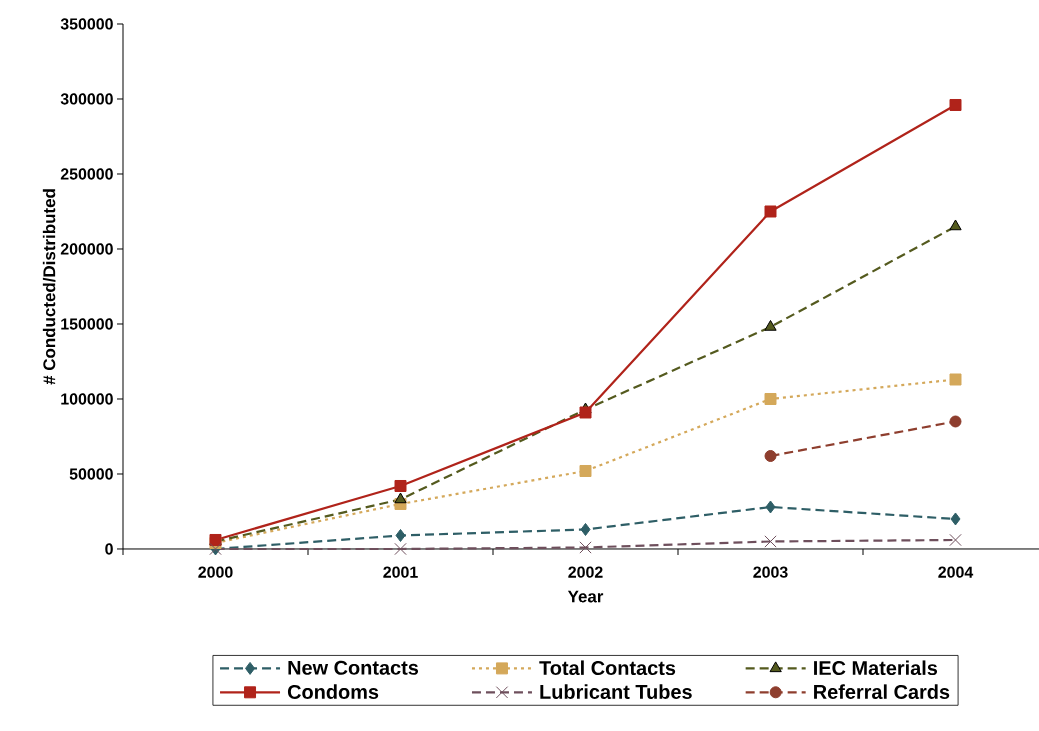  What do you see at coordinates (86, 174) in the screenshot?
I see `y-tick-label: 250000` at bounding box center [86, 174].